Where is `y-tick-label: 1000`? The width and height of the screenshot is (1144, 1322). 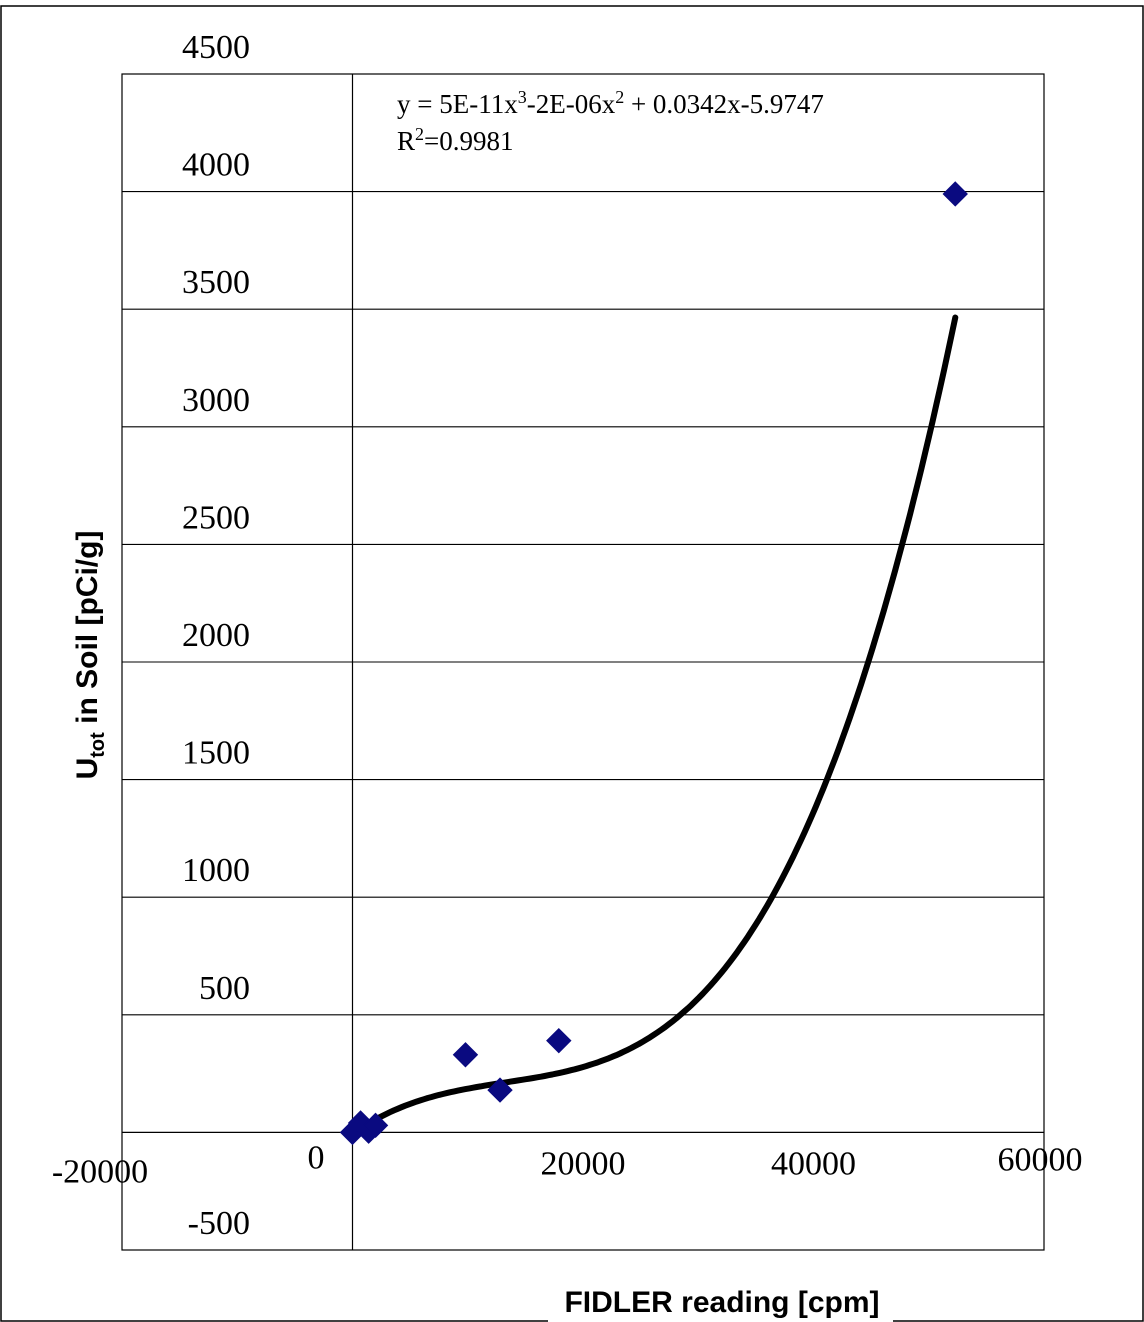
y-tick-label: 1000 is located at coordinates (216, 870).